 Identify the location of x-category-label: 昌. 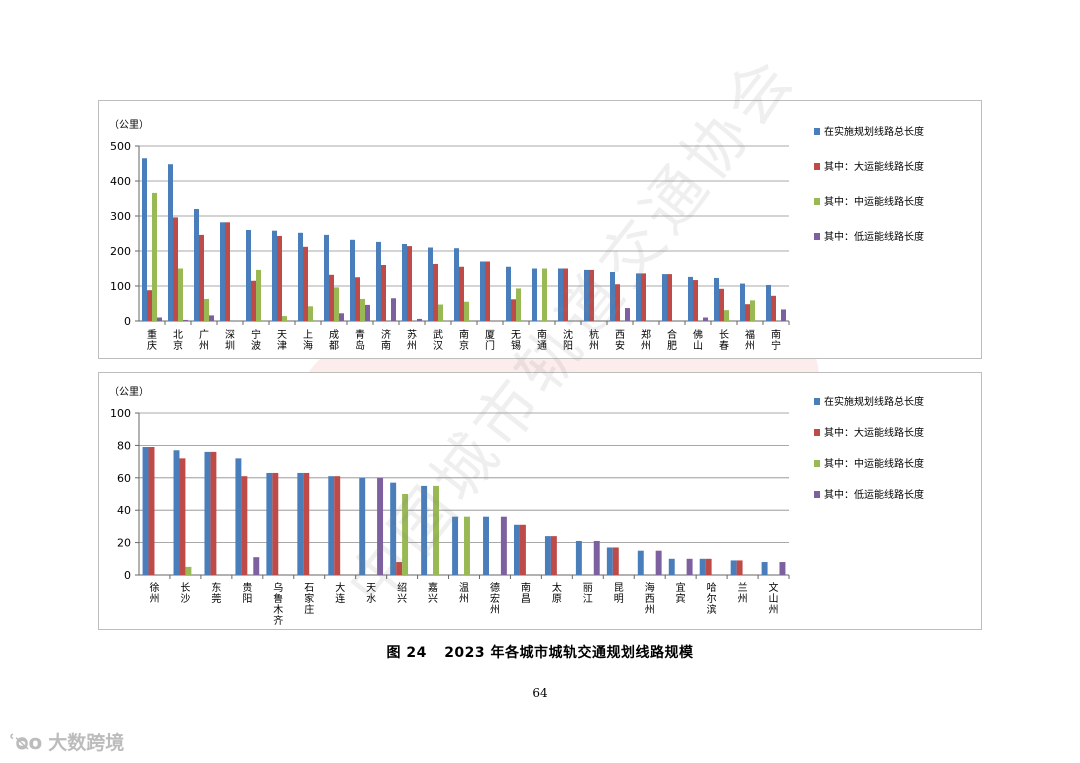
(526, 599).